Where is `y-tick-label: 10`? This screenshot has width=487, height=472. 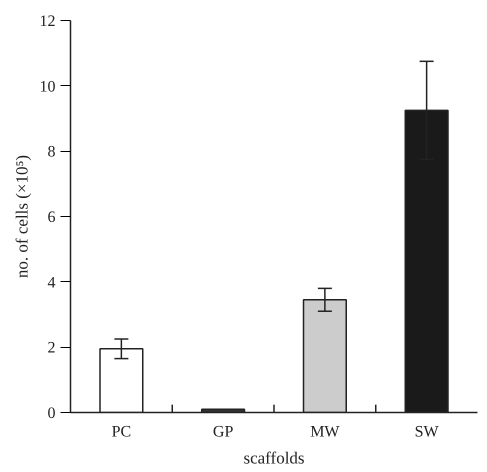
y-tick-label: 10 is located at coordinates (48, 87).